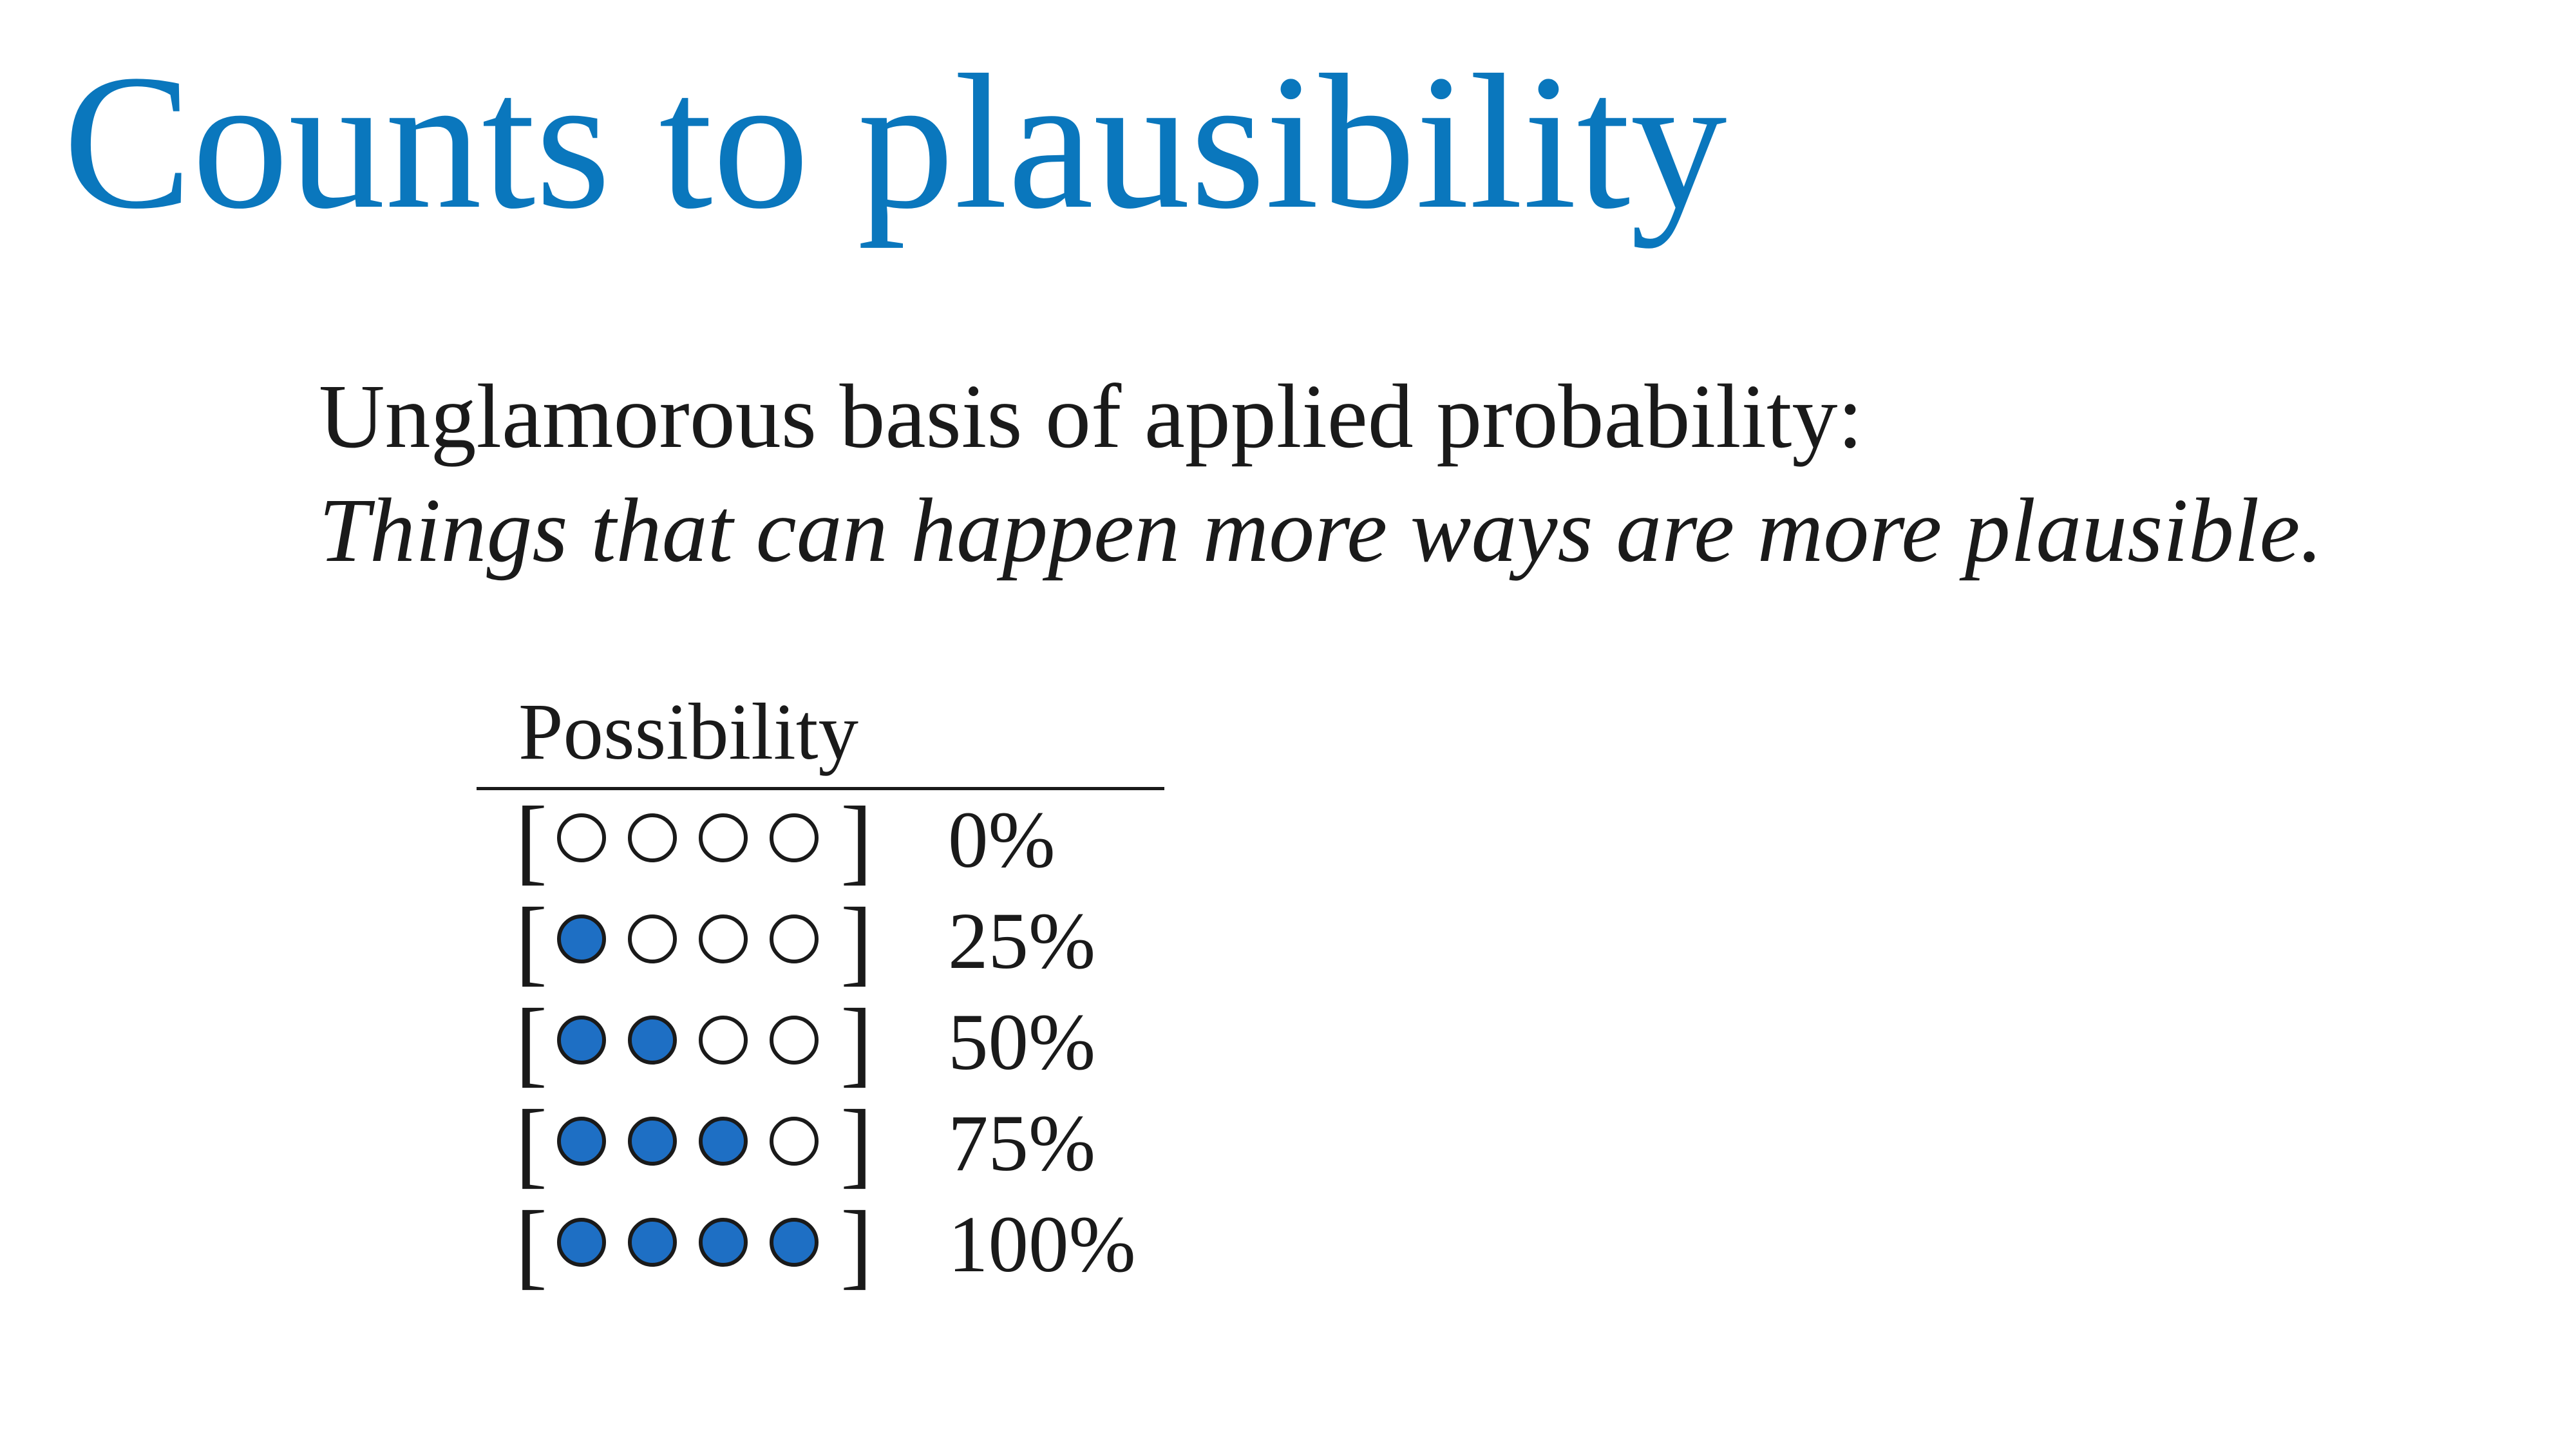  Describe the element at coordinates (1022, 1042) in the screenshot. I see `percent-label: 50%` at that location.